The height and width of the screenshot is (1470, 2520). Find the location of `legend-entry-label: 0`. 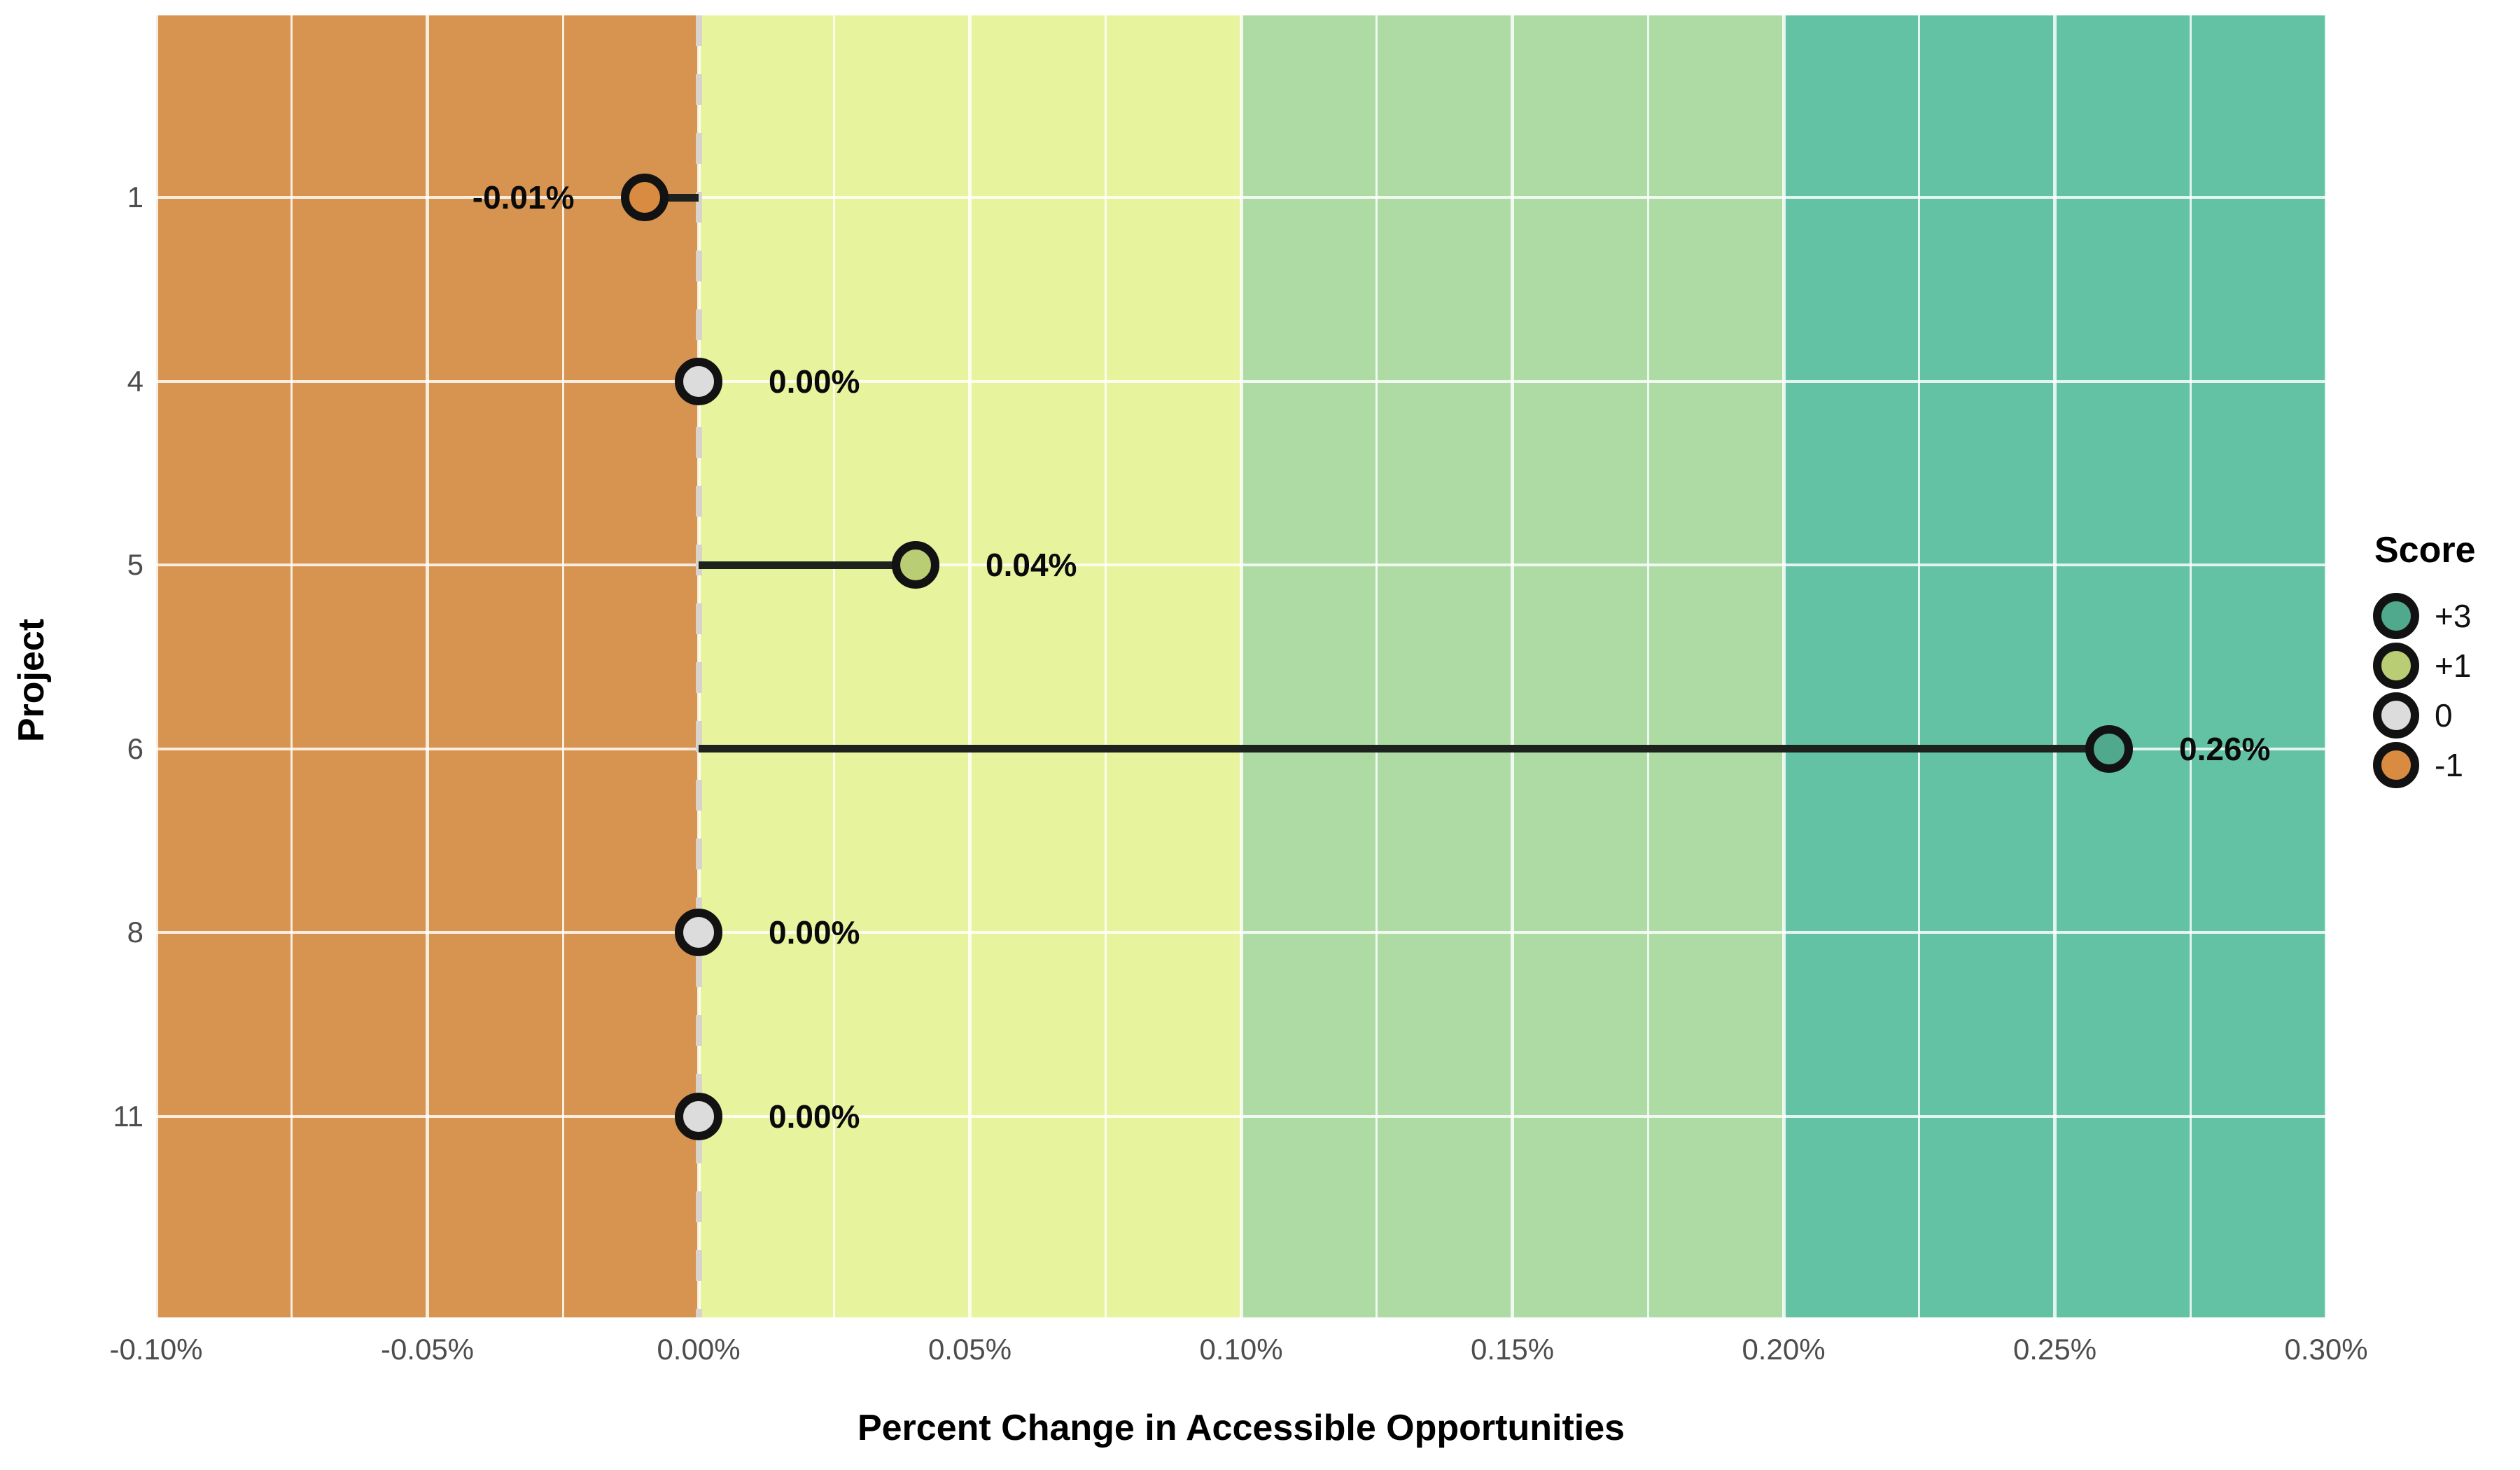

legend-entry-label: 0 is located at coordinates (2444, 715).